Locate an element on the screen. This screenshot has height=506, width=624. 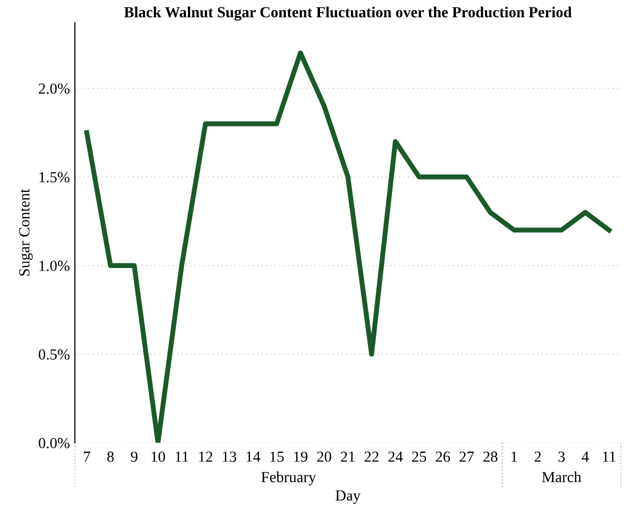
x-tick-label: 1 is located at coordinates (514, 457).